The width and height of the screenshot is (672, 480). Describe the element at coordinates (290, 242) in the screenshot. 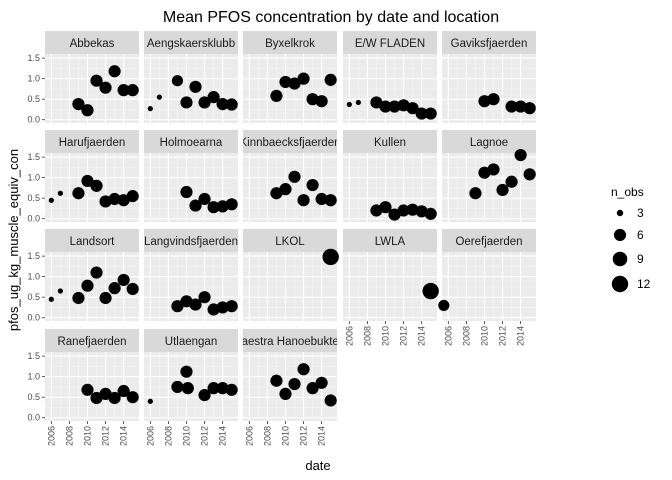

I see `facet-strip-label: LKOL` at that location.